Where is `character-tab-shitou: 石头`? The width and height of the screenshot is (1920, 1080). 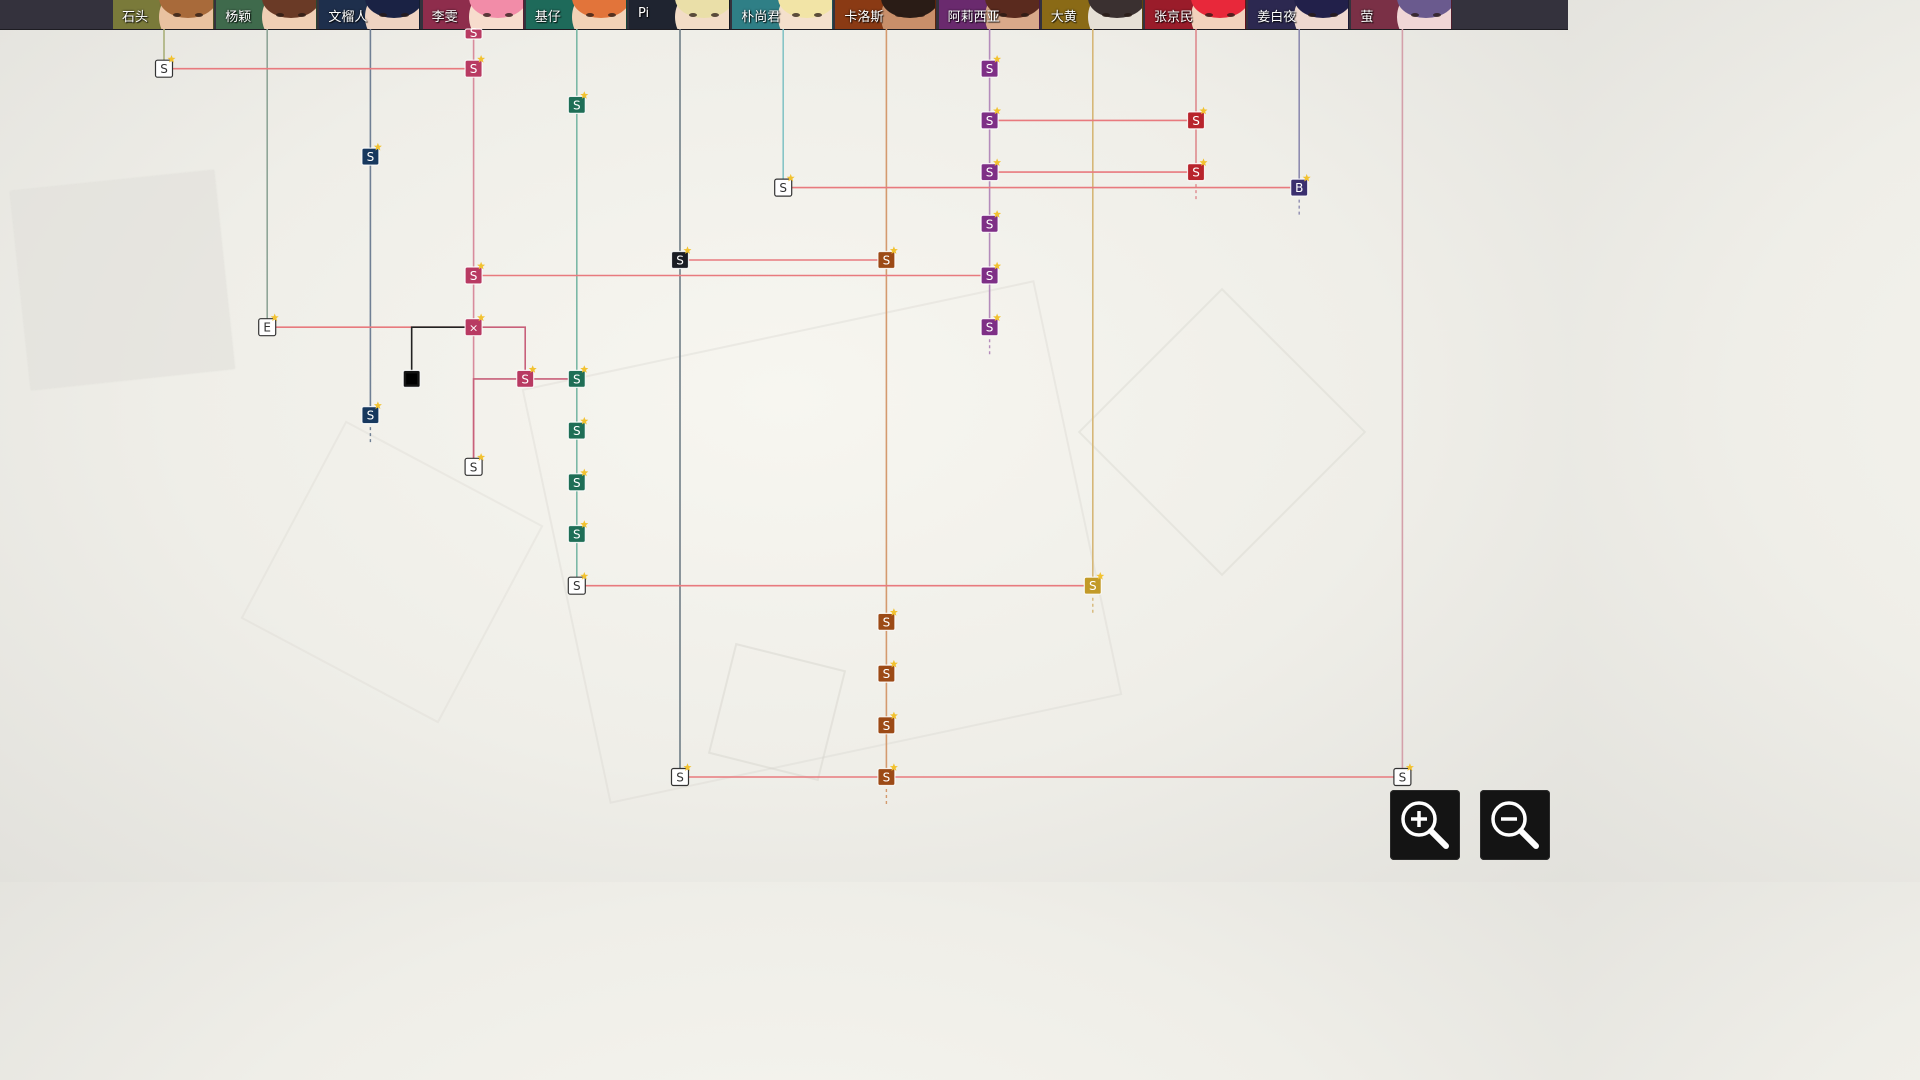
character-tab-shitou: 石头 is located at coordinates (163, 14).